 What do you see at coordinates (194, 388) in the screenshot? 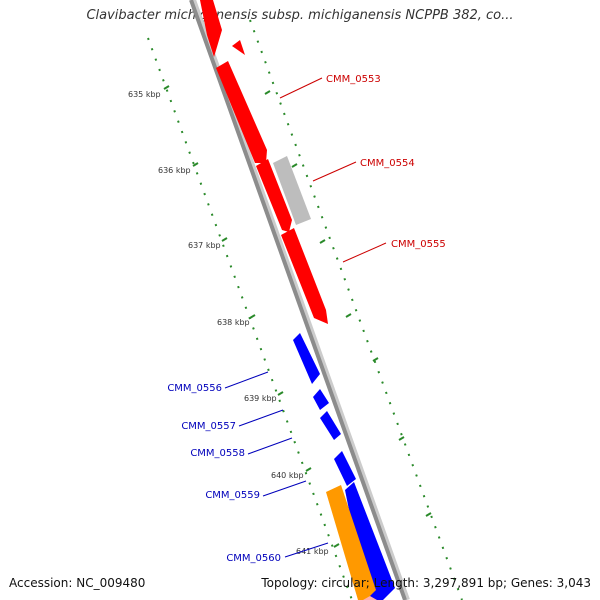
I see `gene-label-reverse: CMM_0556` at bounding box center [194, 388].